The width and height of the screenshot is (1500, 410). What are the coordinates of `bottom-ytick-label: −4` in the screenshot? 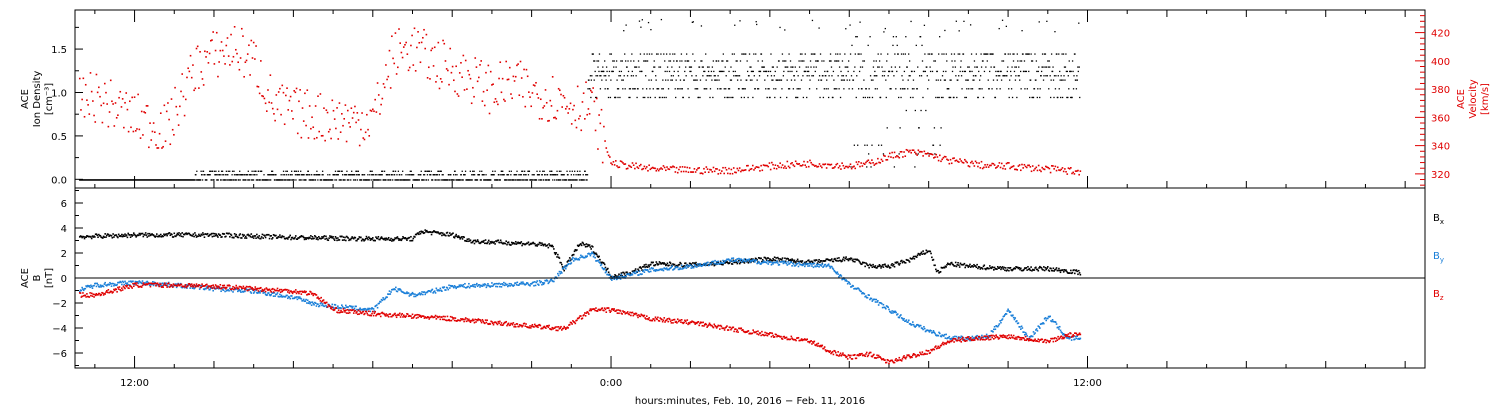 It's located at (59, 329).